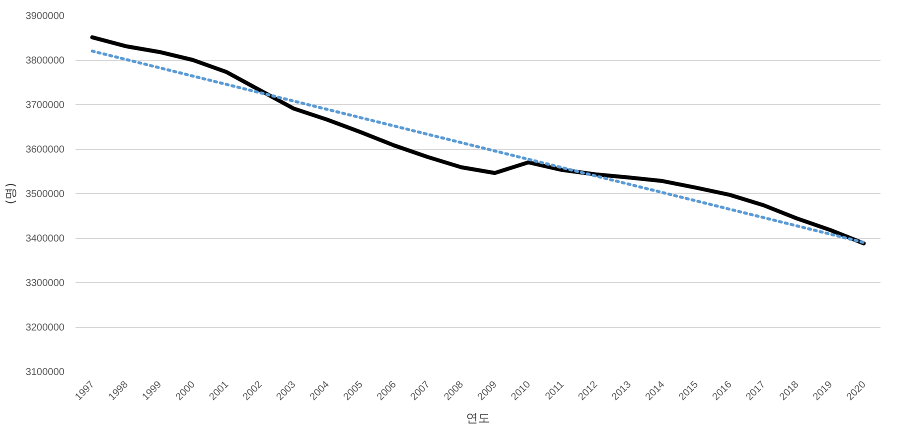 This screenshot has height=435, width=908. I want to click on y-axis-title: (명), so click(11, 193).